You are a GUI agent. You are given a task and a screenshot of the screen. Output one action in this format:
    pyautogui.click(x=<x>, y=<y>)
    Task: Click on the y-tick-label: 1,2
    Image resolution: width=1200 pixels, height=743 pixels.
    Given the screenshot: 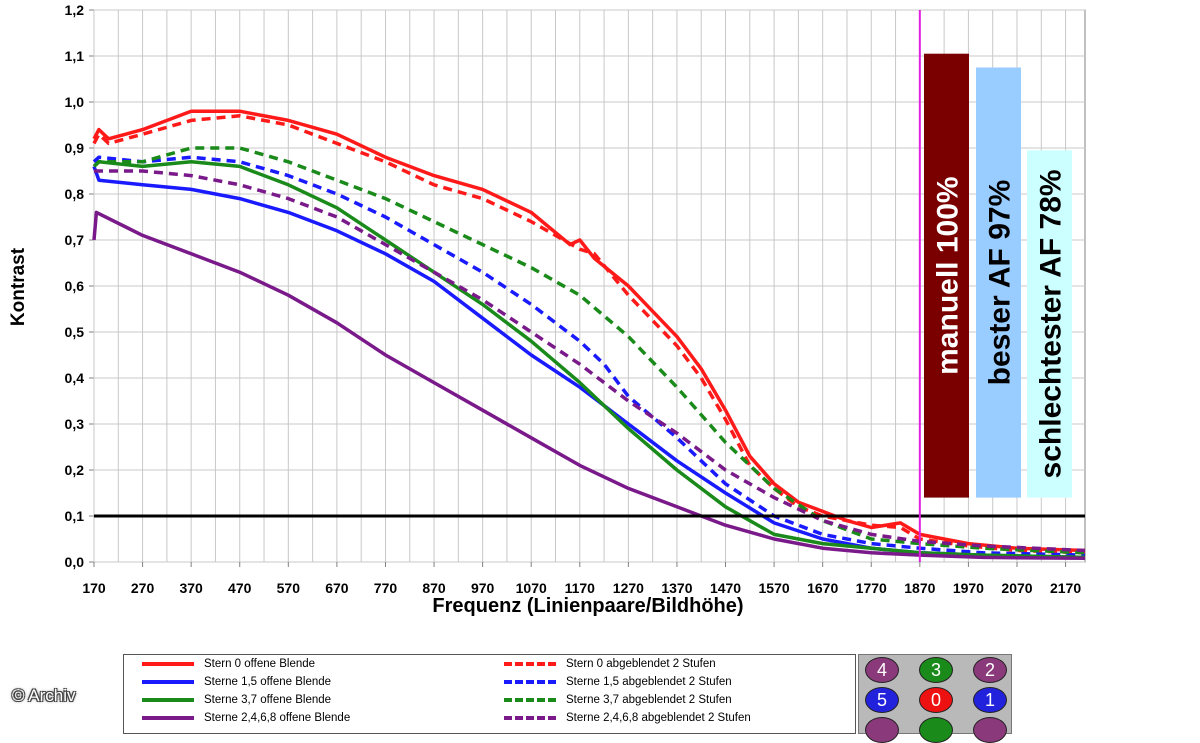 What is the action you would take?
    pyautogui.click(x=75, y=10)
    